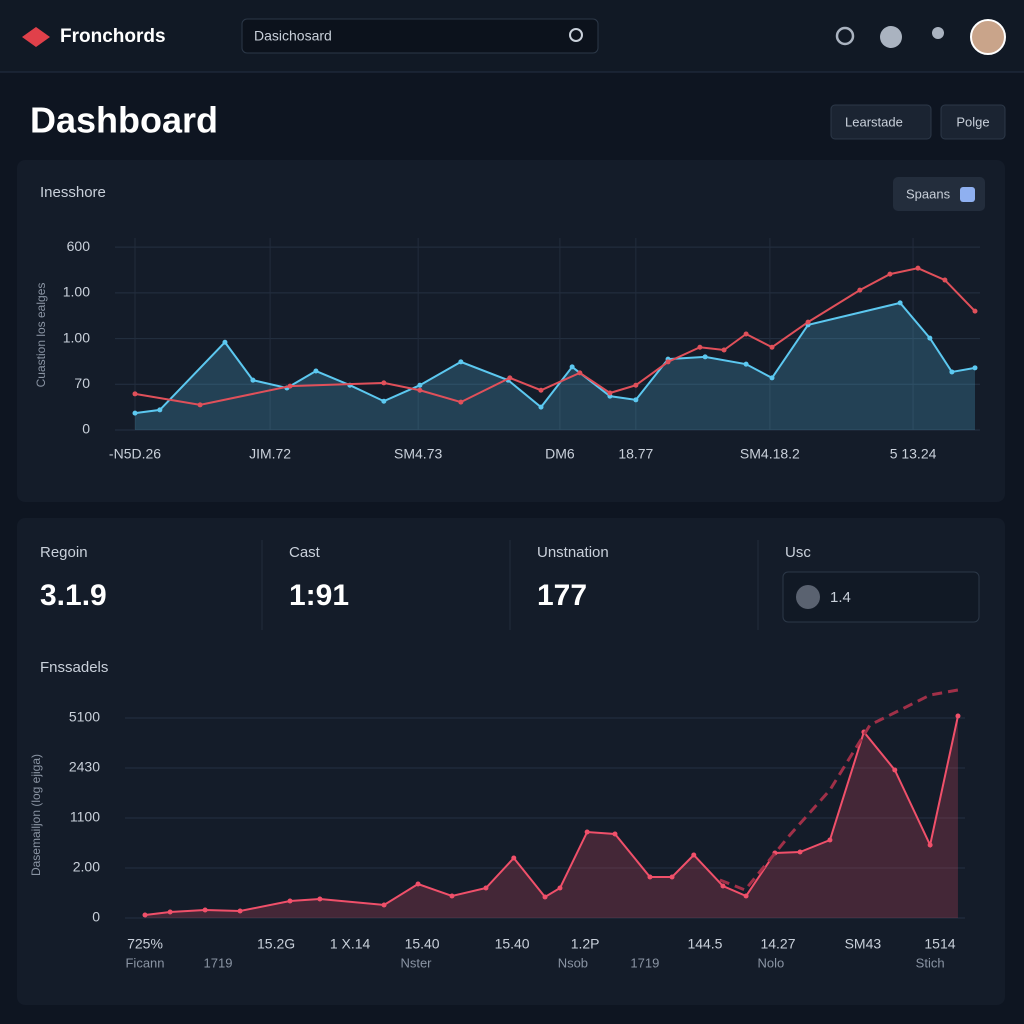  I want to click on y-tick-label: 5100, so click(84, 717).